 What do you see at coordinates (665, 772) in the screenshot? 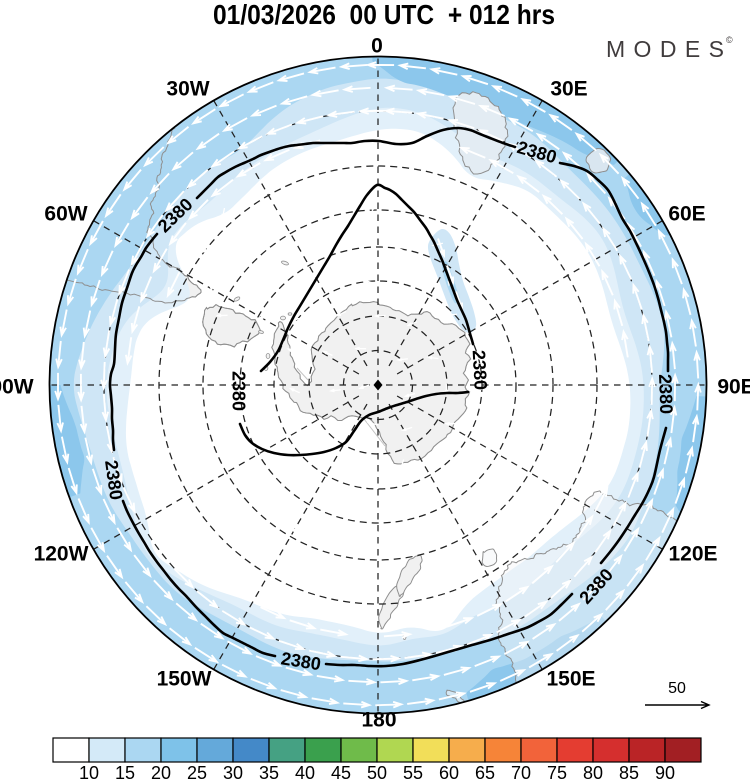
I see `svg-text: 90` at bounding box center [665, 772].